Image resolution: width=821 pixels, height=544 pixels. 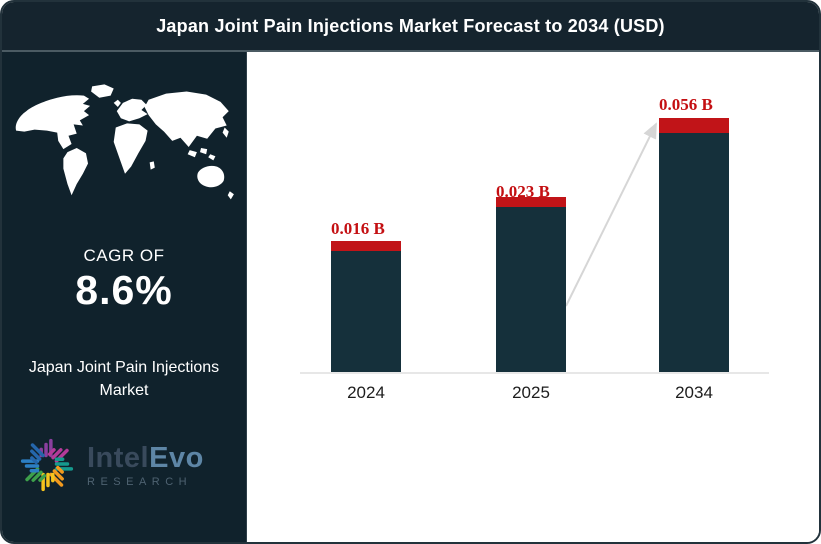 I want to click on value-label-2025: 0.023 B, so click(x=523, y=191).